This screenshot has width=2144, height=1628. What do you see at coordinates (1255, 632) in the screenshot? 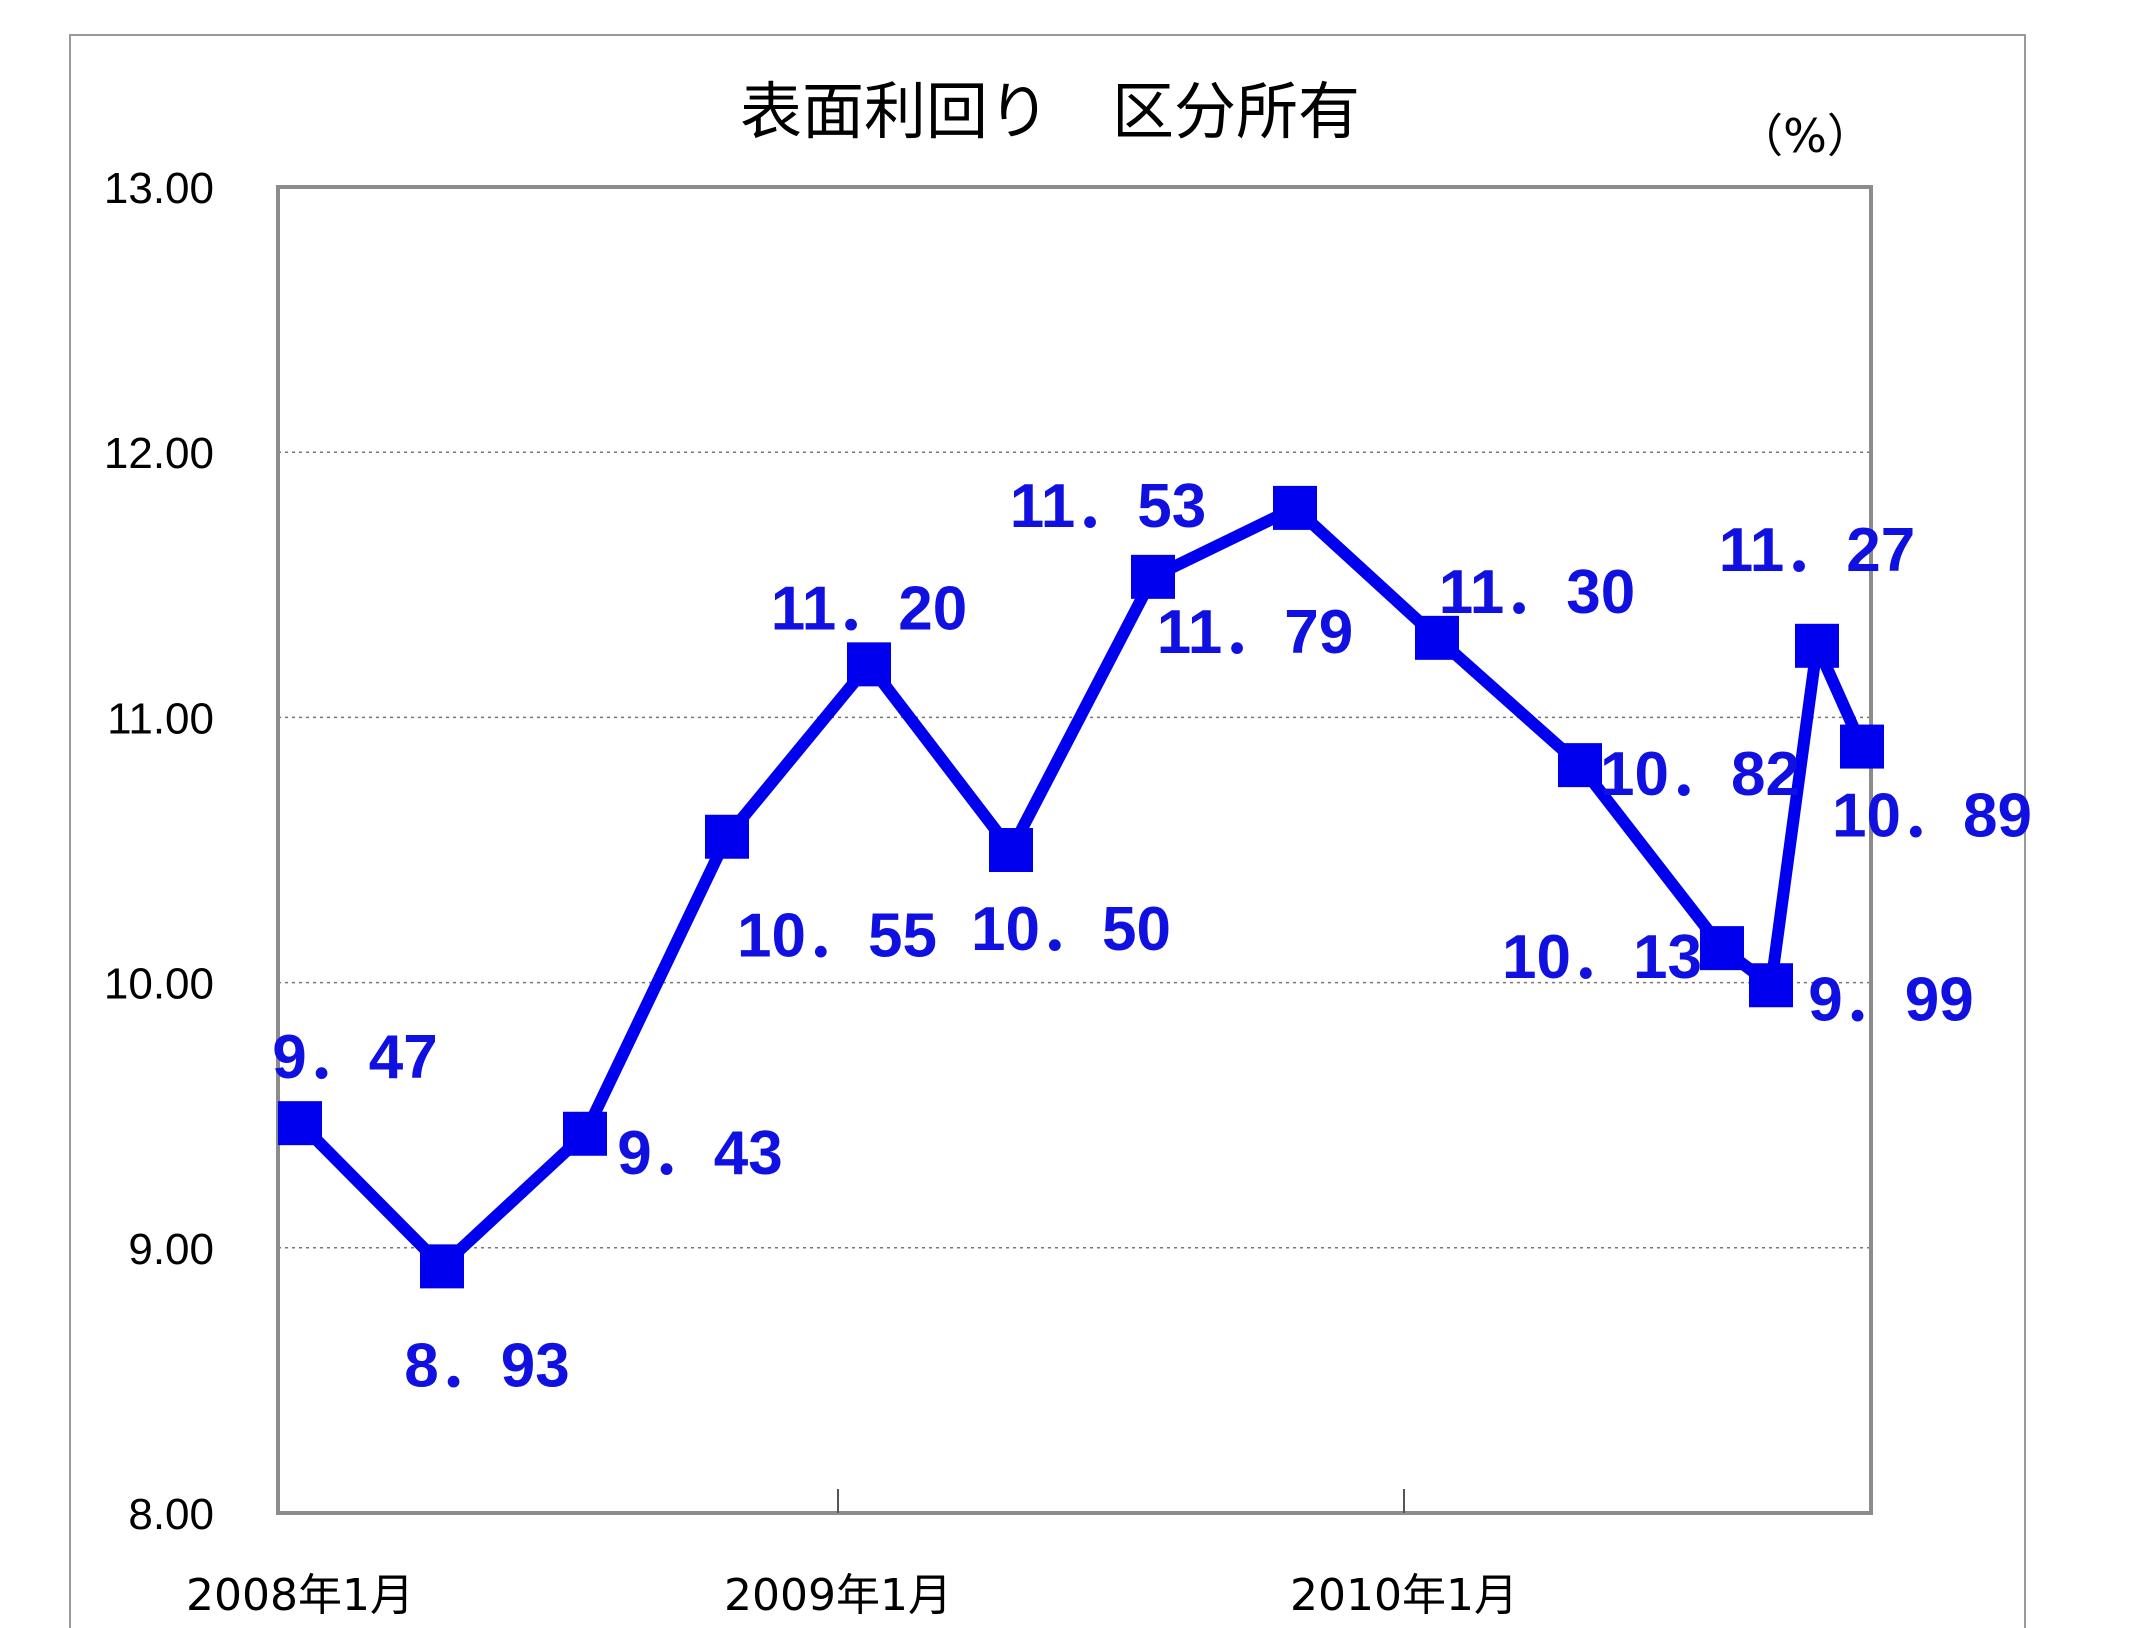
I see `data-label: 11．79` at bounding box center [1255, 632].